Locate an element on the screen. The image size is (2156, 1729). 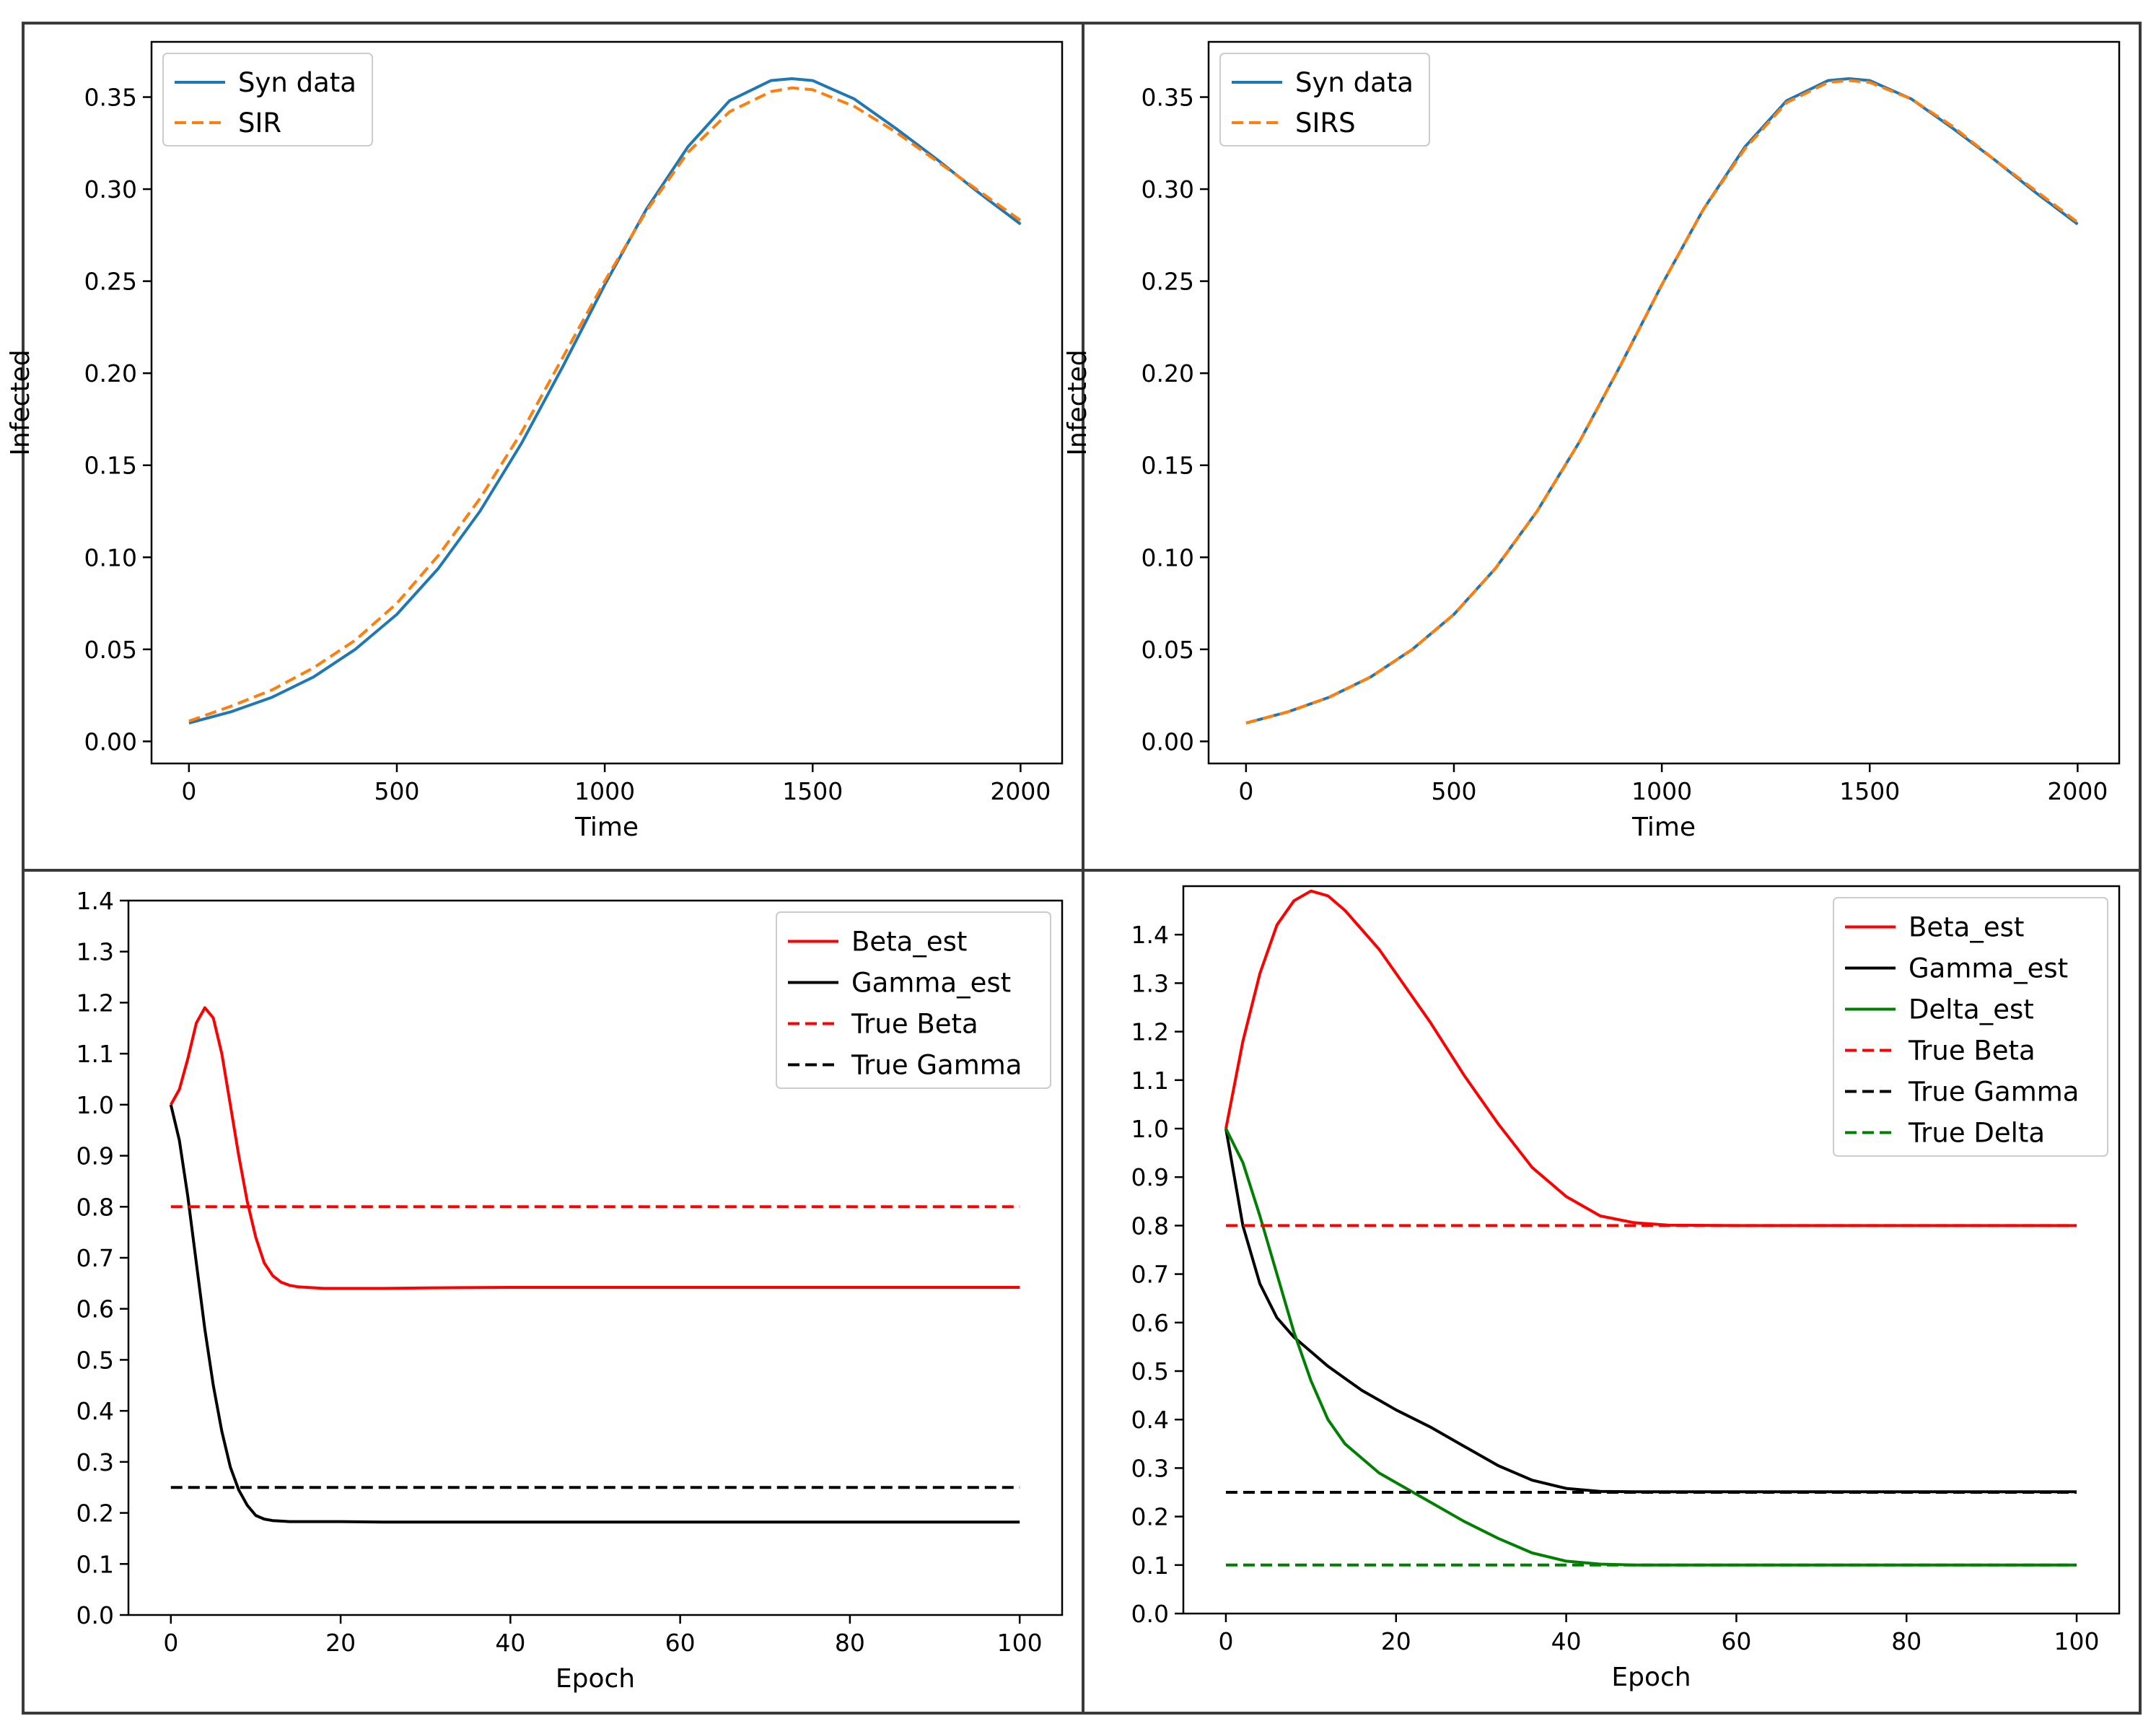
series-line-sir is located at coordinates (605, 404).